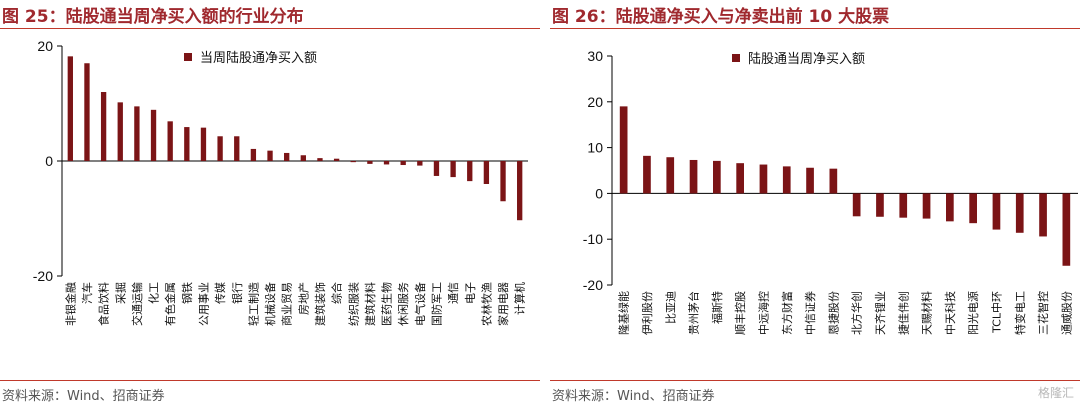  What do you see at coordinates (1066, 313) in the screenshot?
I see `x-category-label: 通威股份` at bounding box center [1066, 313].